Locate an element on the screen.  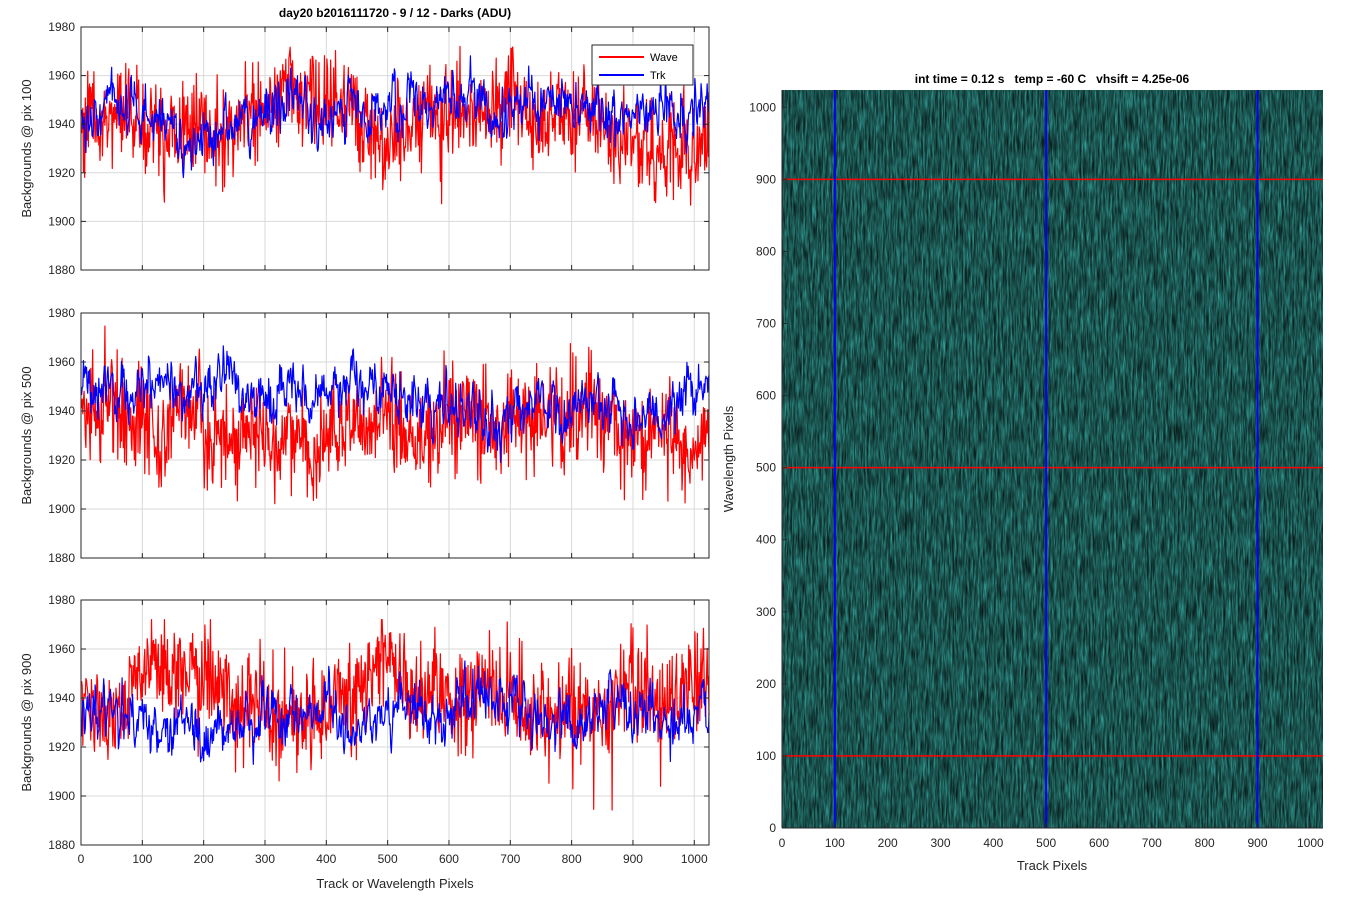
xtick-label: 700 is located at coordinates (510, 859).